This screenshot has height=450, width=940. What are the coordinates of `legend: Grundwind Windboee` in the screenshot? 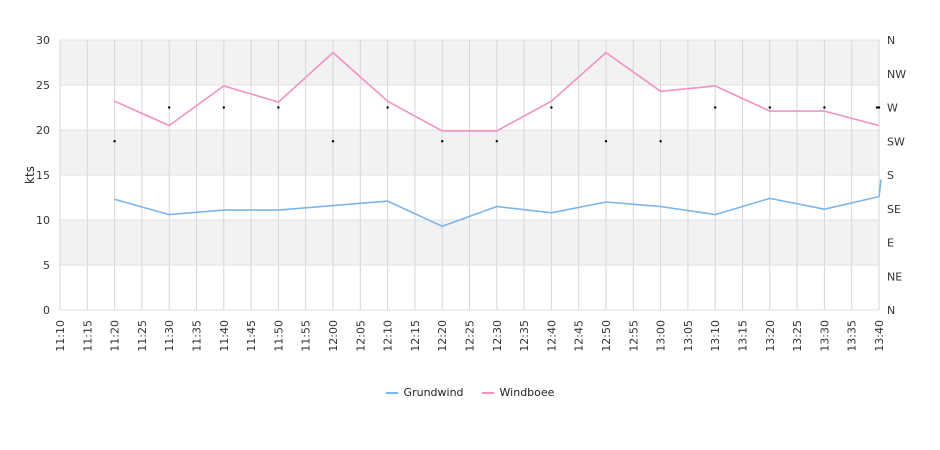 It's located at (470, 392).